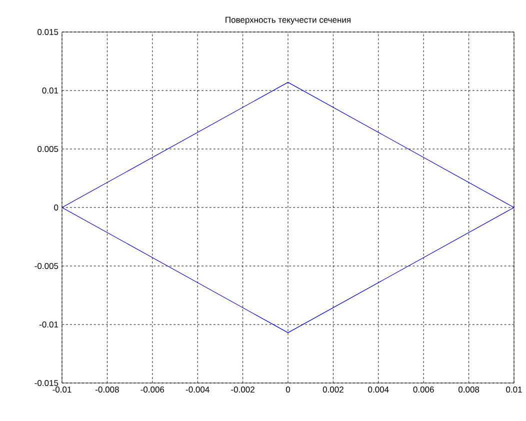  What do you see at coordinates (48, 149) in the screenshot?
I see `y-tick-label: 0.005` at bounding box center [48, 149].